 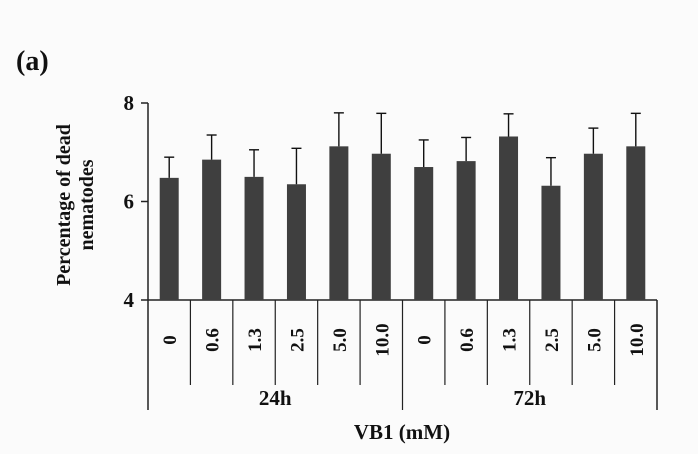 What do you see at coordinates (87, 204) in the screenshot?
I see `y-axis-title-line-2: nematodes` at bounding box center [87, 204].